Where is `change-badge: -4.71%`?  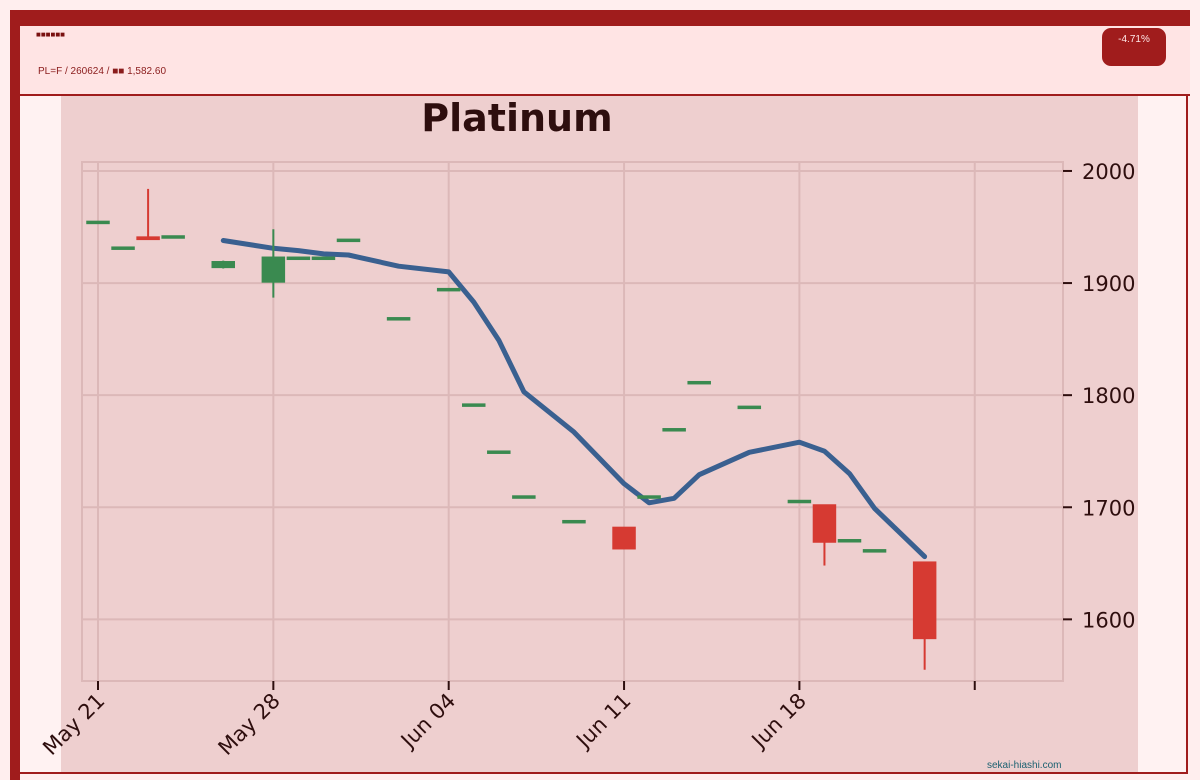 change-badge: -4.71% is located at coordinates (1134, 47).